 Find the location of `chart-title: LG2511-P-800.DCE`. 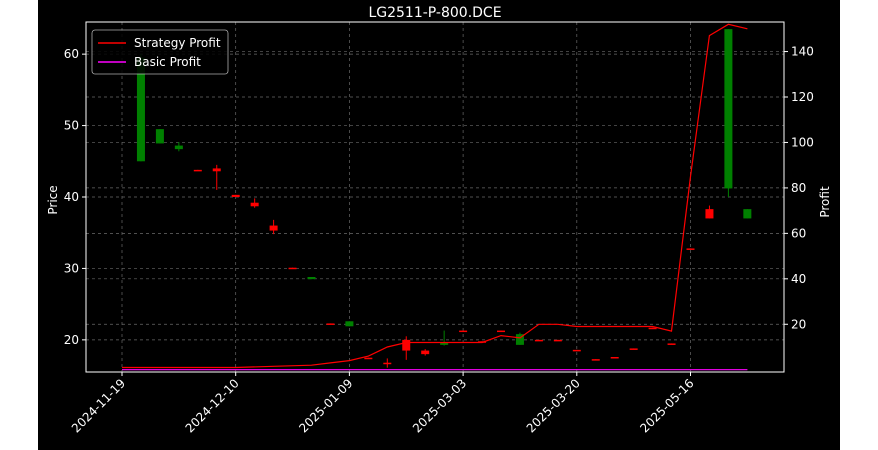

chart-title: LG2511-P-800.DCE is located at coordinates (434, 13).